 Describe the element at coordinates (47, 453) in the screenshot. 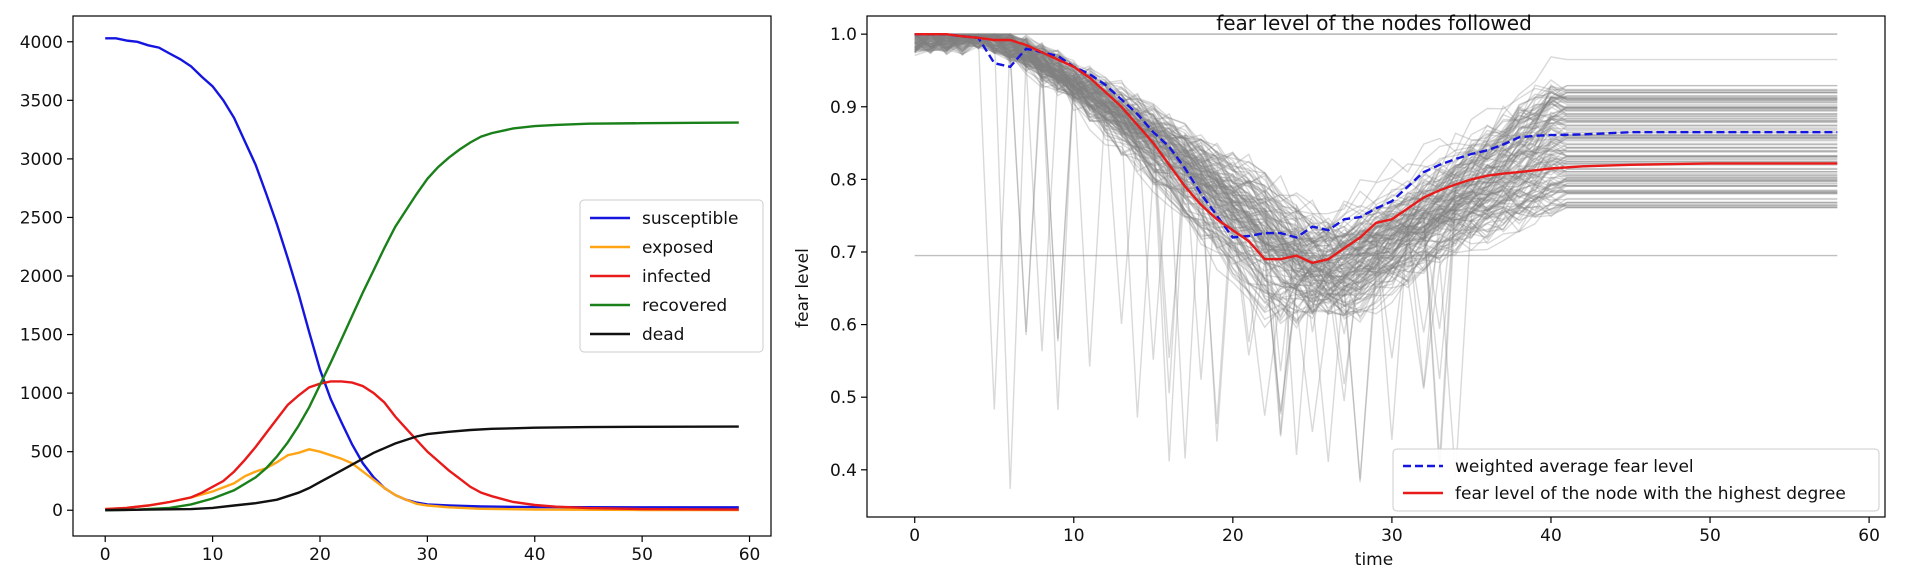

I see `y-tick-label: 500` at that location.